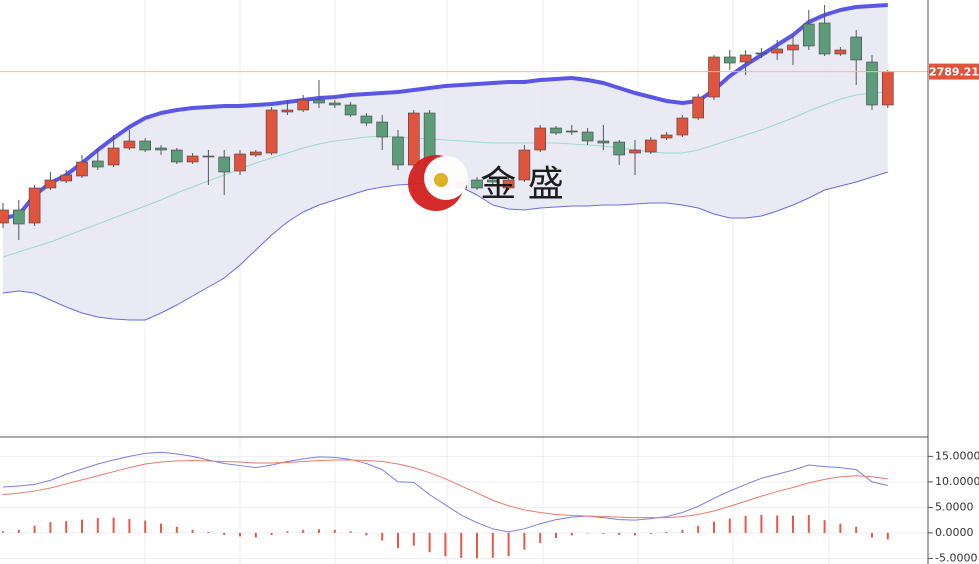 This screenshot has width=979, height=564. Describe the element at coordinates (954, 532) in the screenshot. I see `y-tick-label: 0.0000` at that location.